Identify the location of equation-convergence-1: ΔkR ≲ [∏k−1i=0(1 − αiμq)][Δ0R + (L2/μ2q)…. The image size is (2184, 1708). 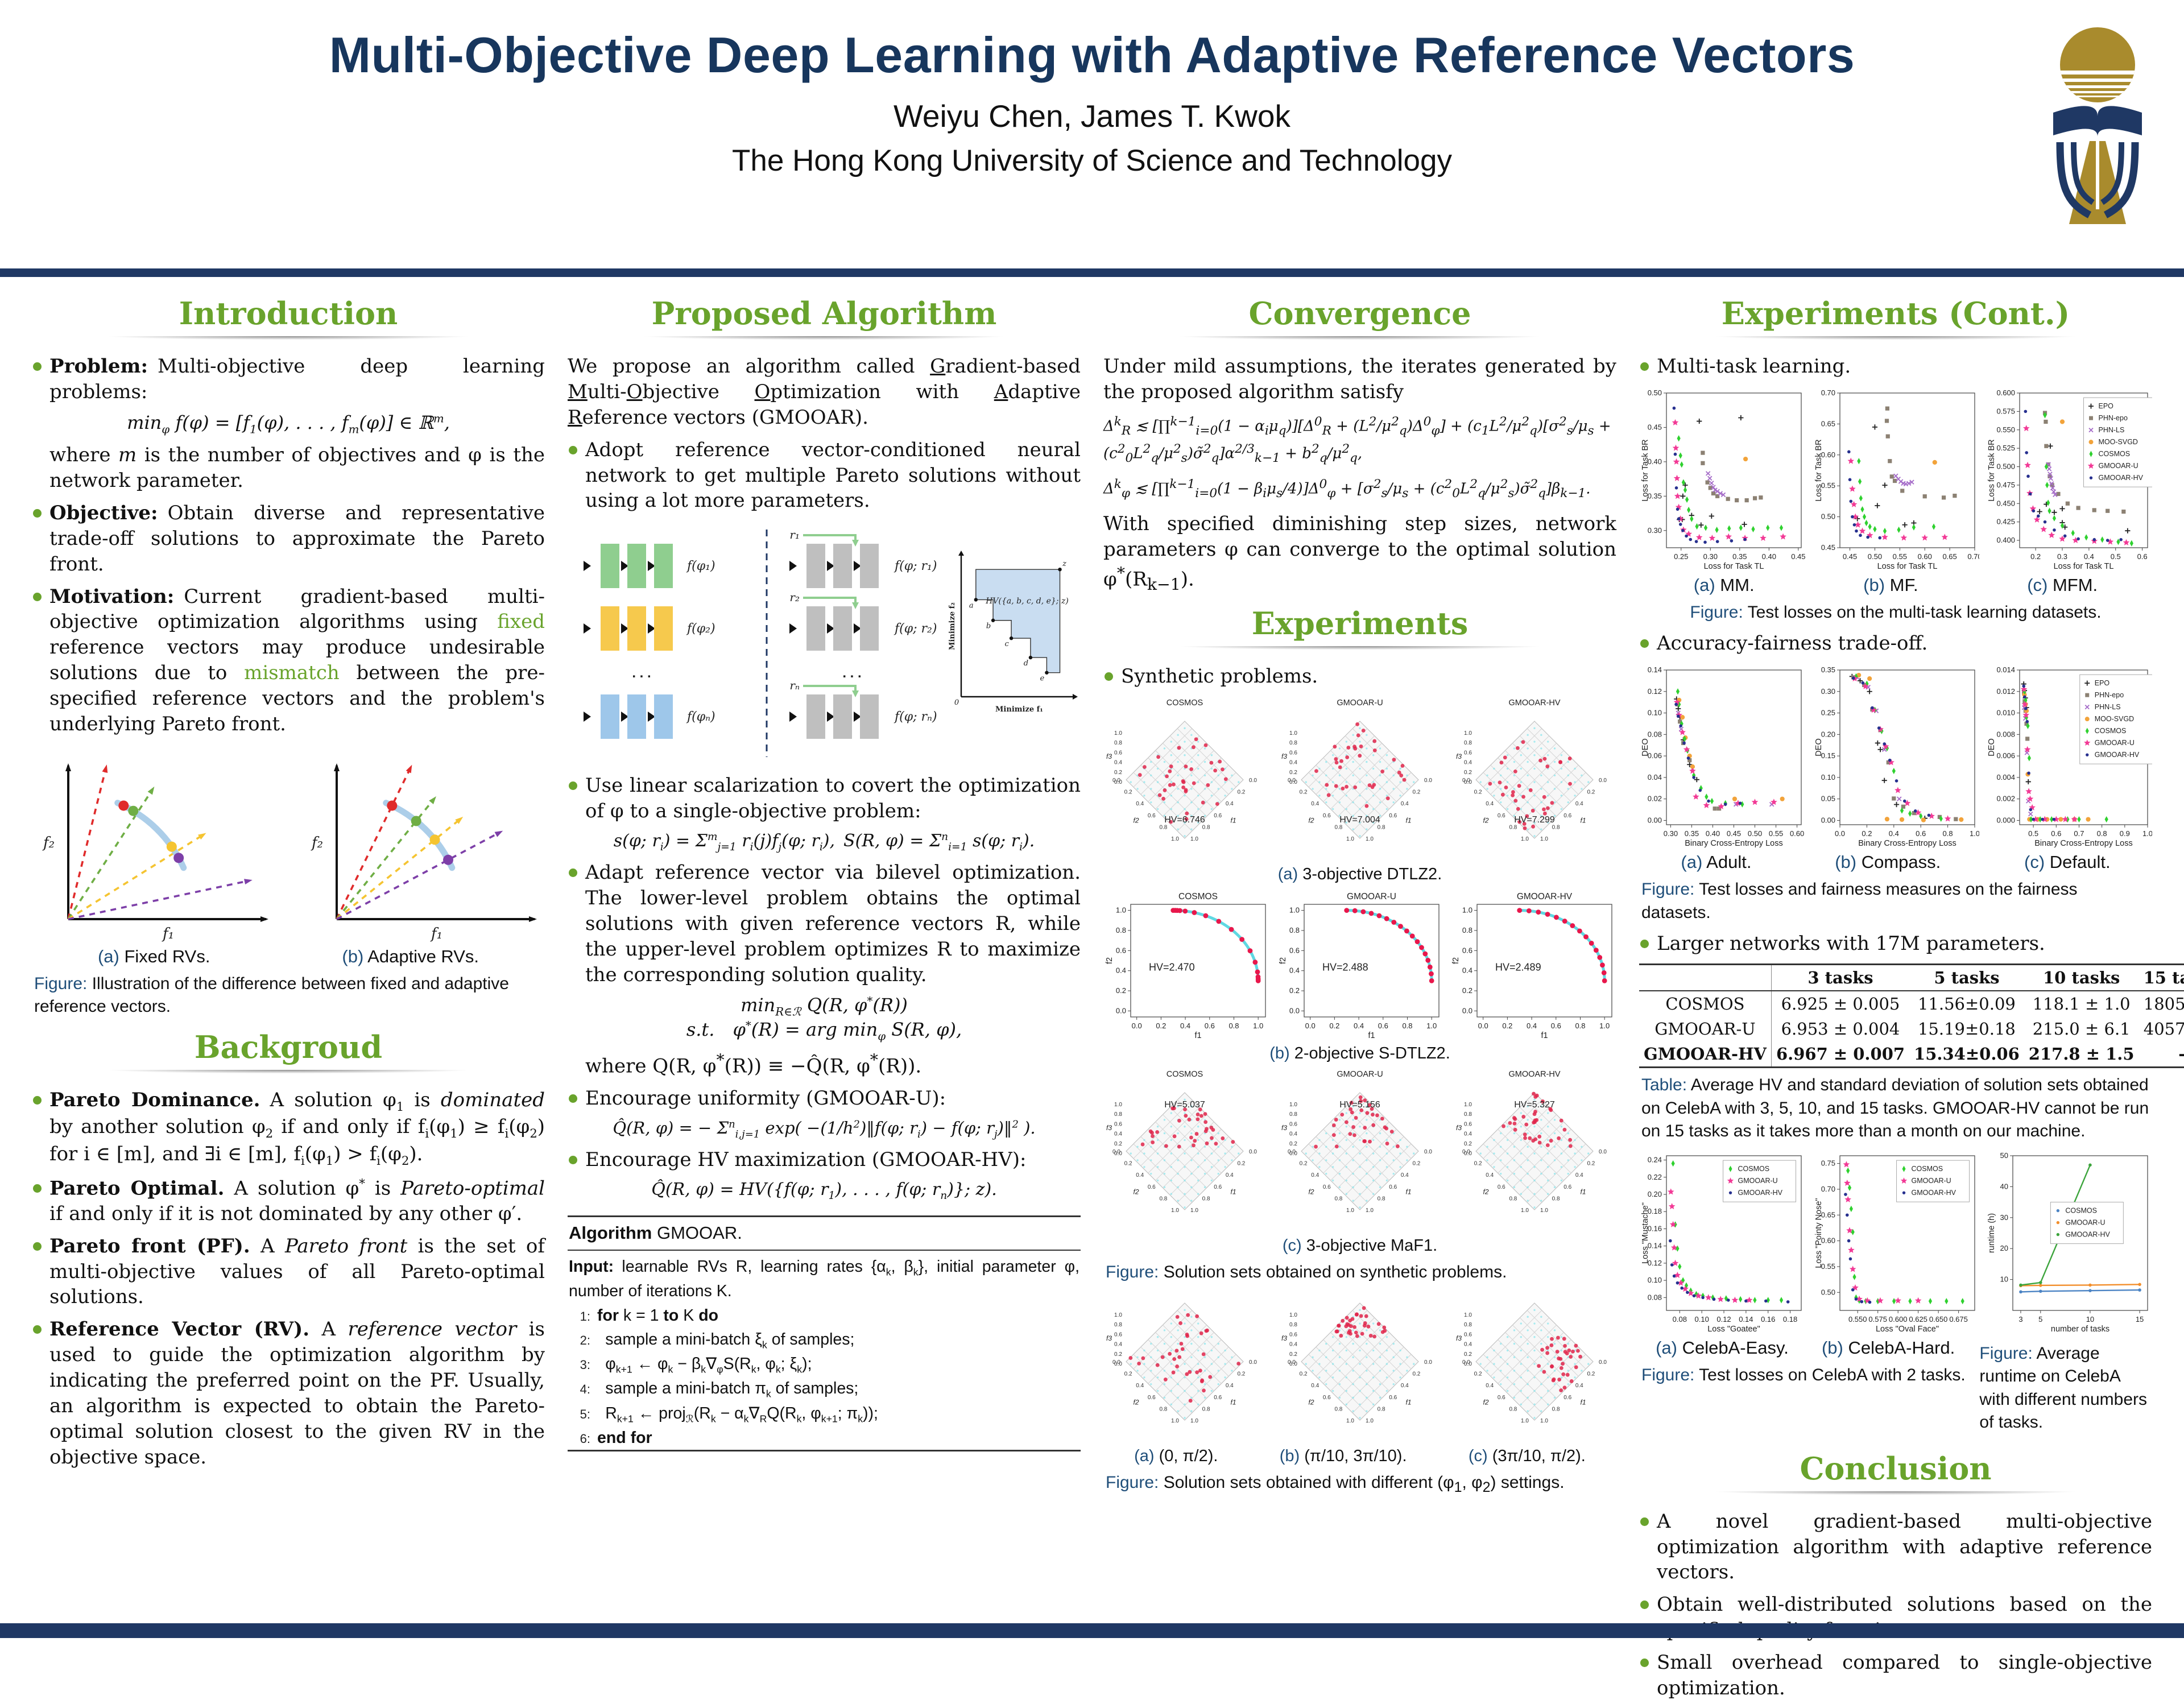
(1357, 439).